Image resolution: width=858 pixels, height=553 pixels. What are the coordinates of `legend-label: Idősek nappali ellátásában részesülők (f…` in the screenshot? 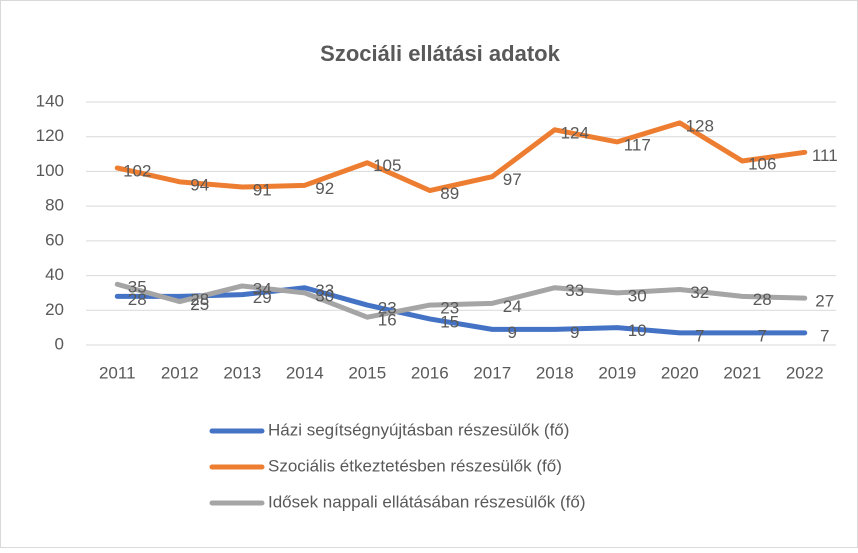 It's located at (427, 501).